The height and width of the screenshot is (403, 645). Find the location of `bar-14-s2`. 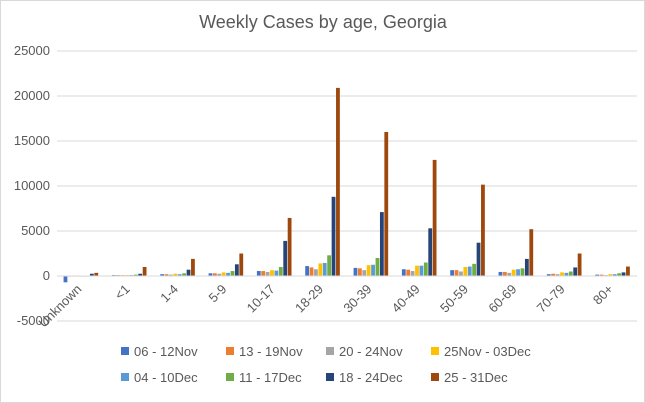

bar-14-s2 is located at coordinates (166, 275).